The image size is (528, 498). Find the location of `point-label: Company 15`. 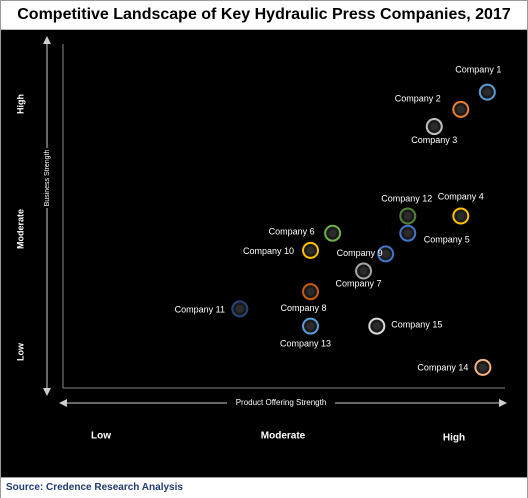

point-label: Company 15 is located at coordinates (416, 324).